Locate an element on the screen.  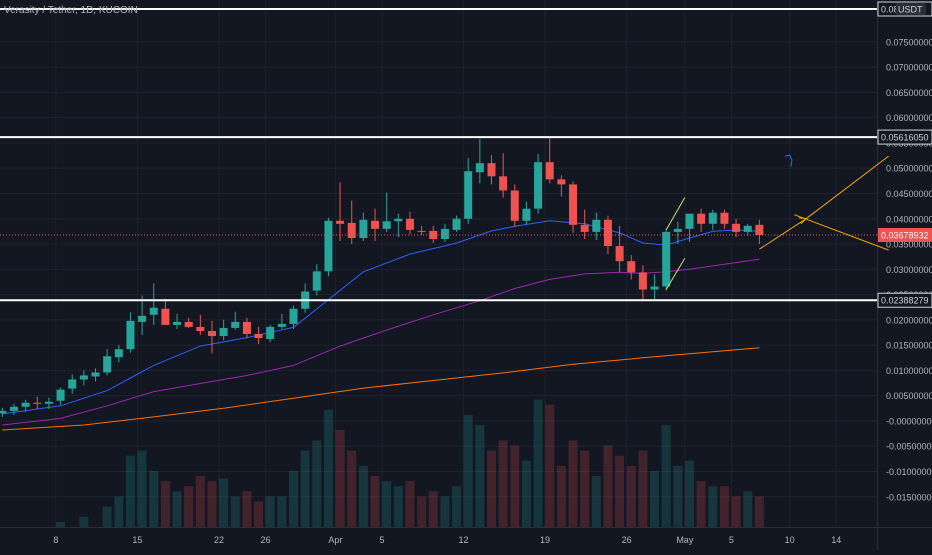
symbol-title: Verasity / Tether, 1D, KUCOIN is located at coordinates (71, 10).